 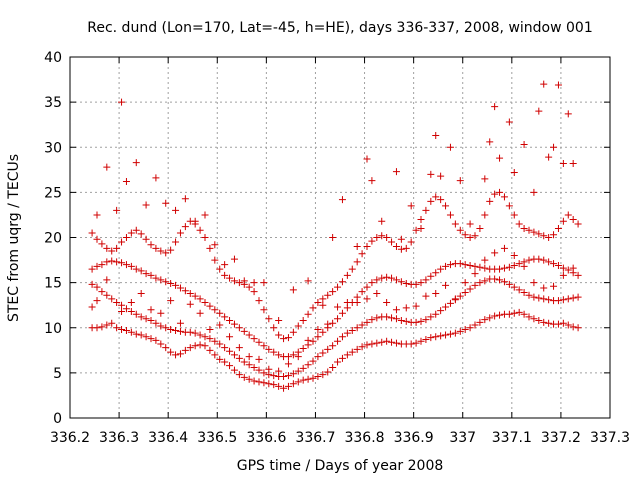 What do you see at coordinates (315, 438) in the screenshot?
I see `x-tick-label: 336.7` at bounding box center [315, 438].